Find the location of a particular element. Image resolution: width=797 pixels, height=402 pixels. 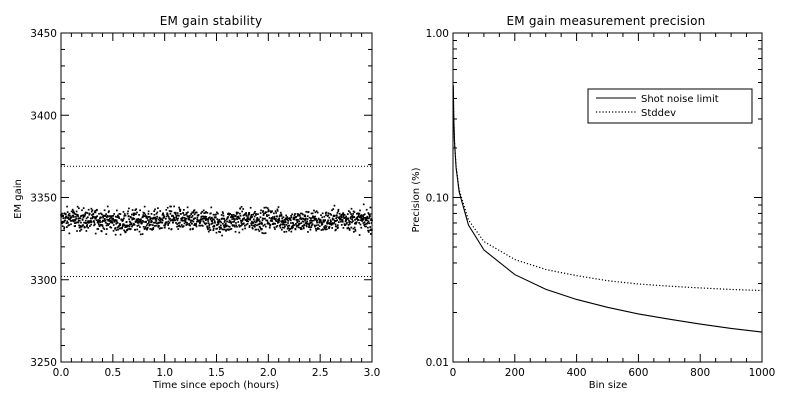

left-y-tick-label: 3300 is located at coordinates (43, 281).